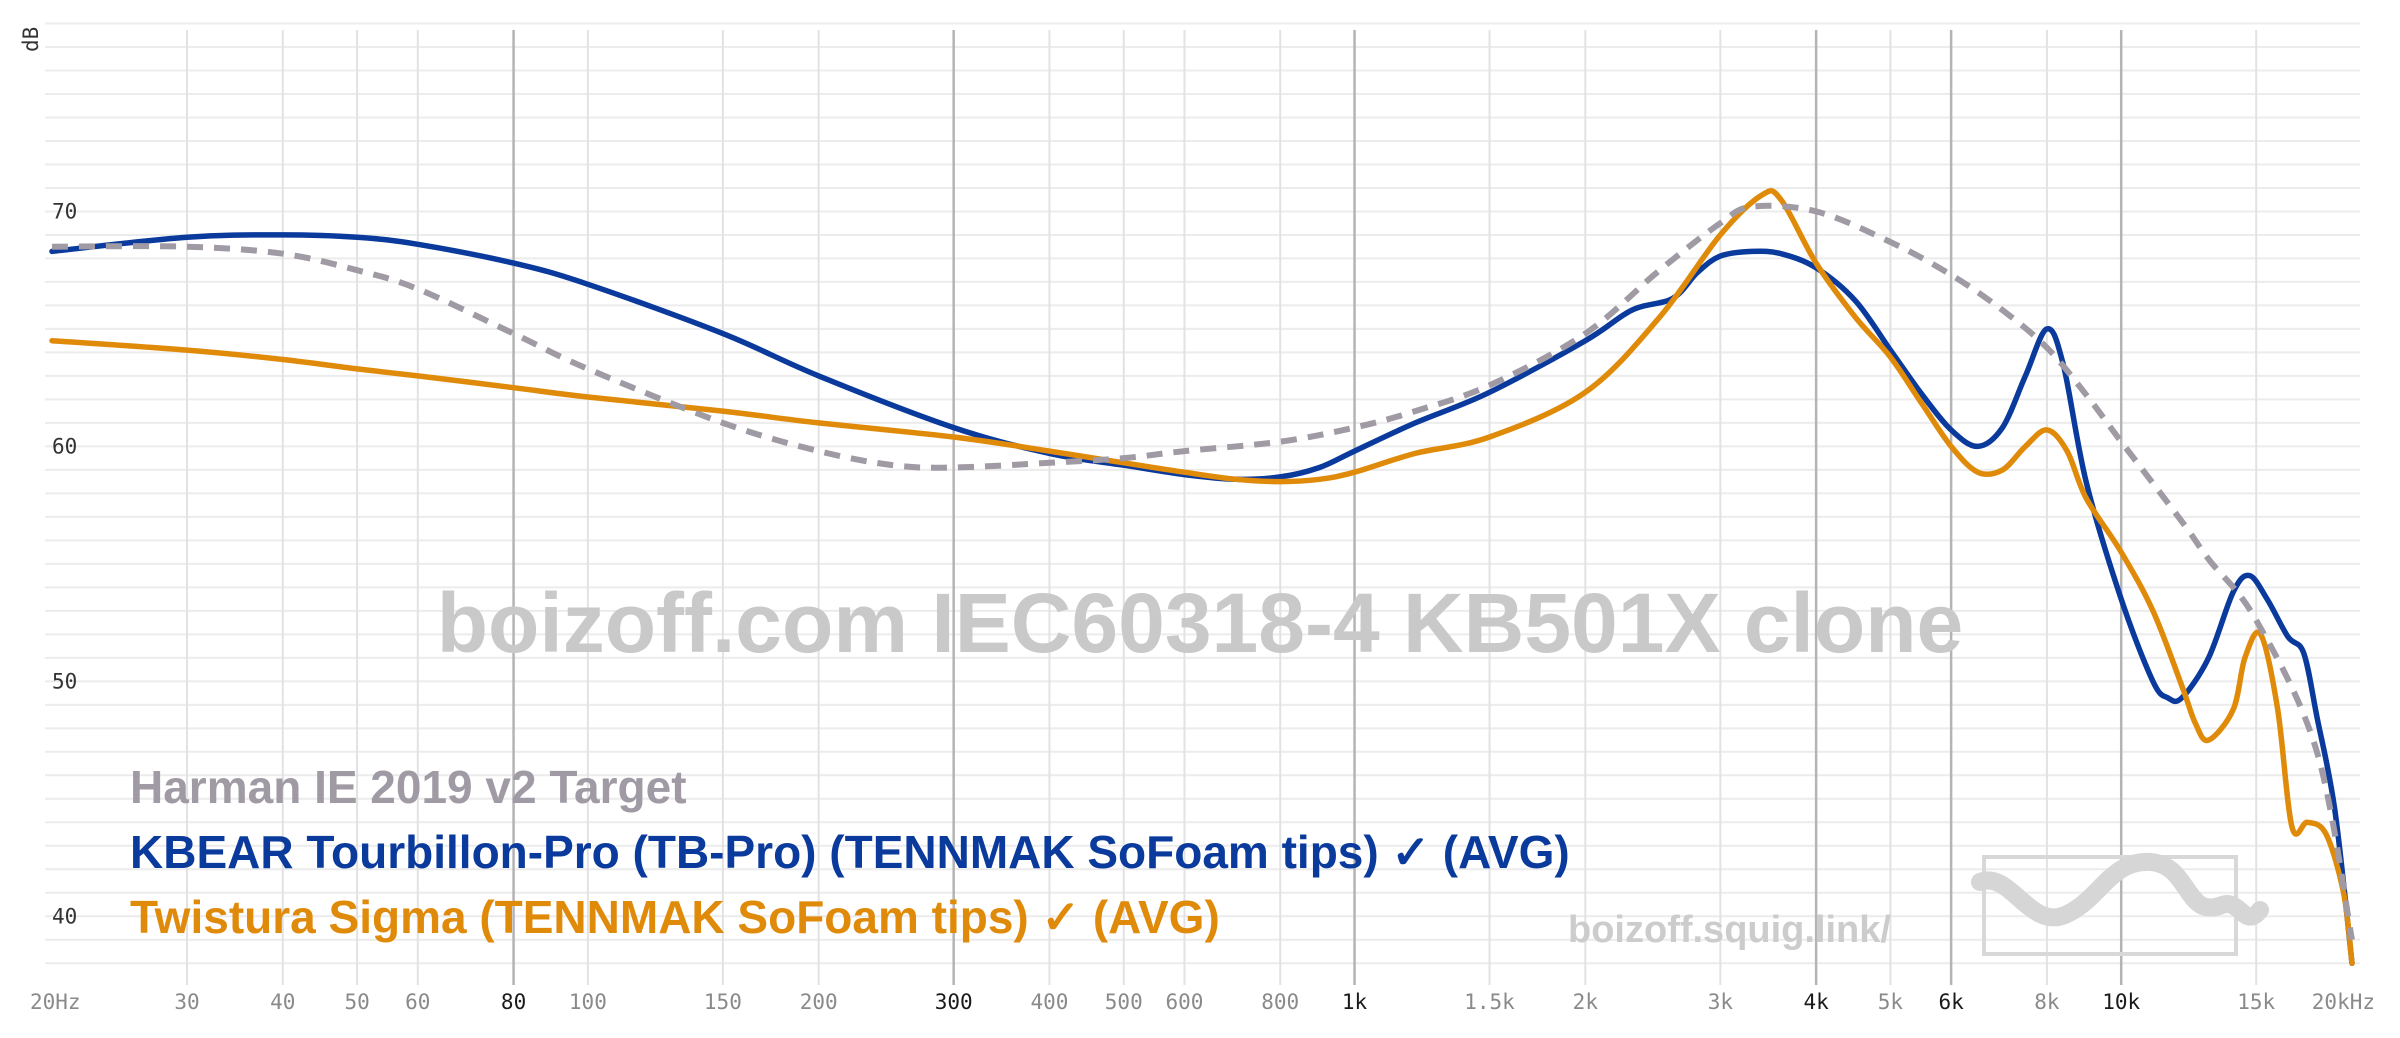 The image size is (2400, 1038). Describe the element at coordinates (1200, 623) in the screenshot. I see `watermark-text: boizoff.com IEC60318-4 KB501X clone` at that location.